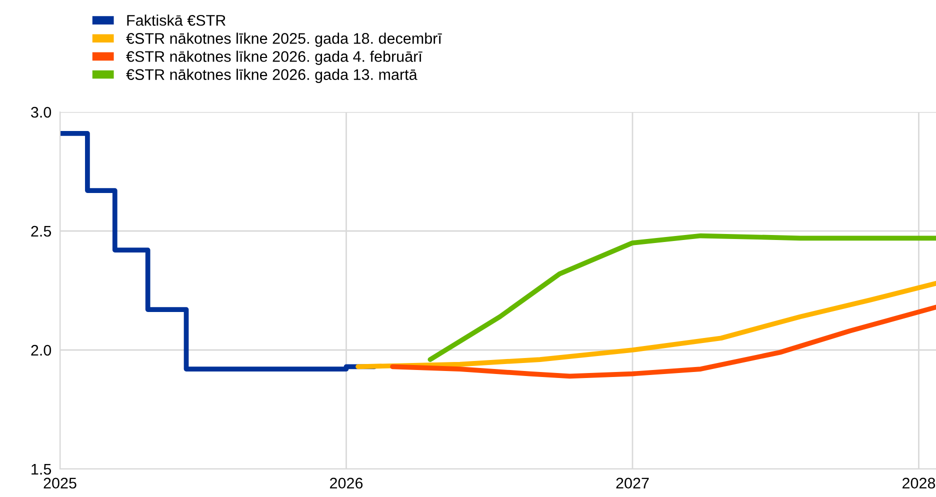 This screenshot has height=497, width=936. What do you see at coordinates (919, 483) in the screenshot?
I see `x-tick-label: 2028` at bounding box center [919, 483].